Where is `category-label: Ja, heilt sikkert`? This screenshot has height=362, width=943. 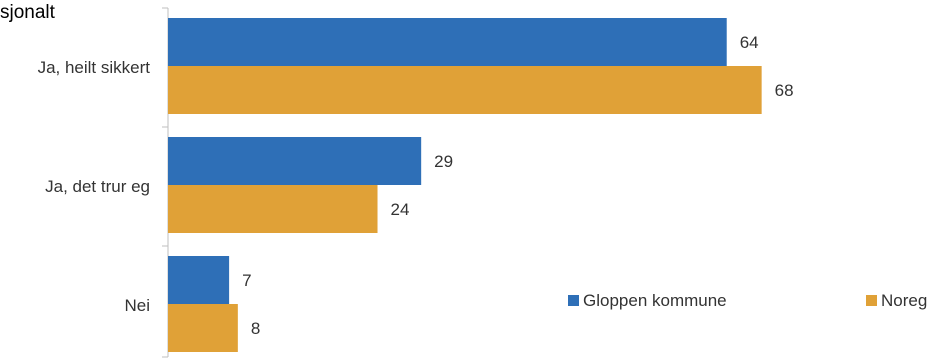 category-label: Ja, heilt sikkert is located at coordinates (94, 67).